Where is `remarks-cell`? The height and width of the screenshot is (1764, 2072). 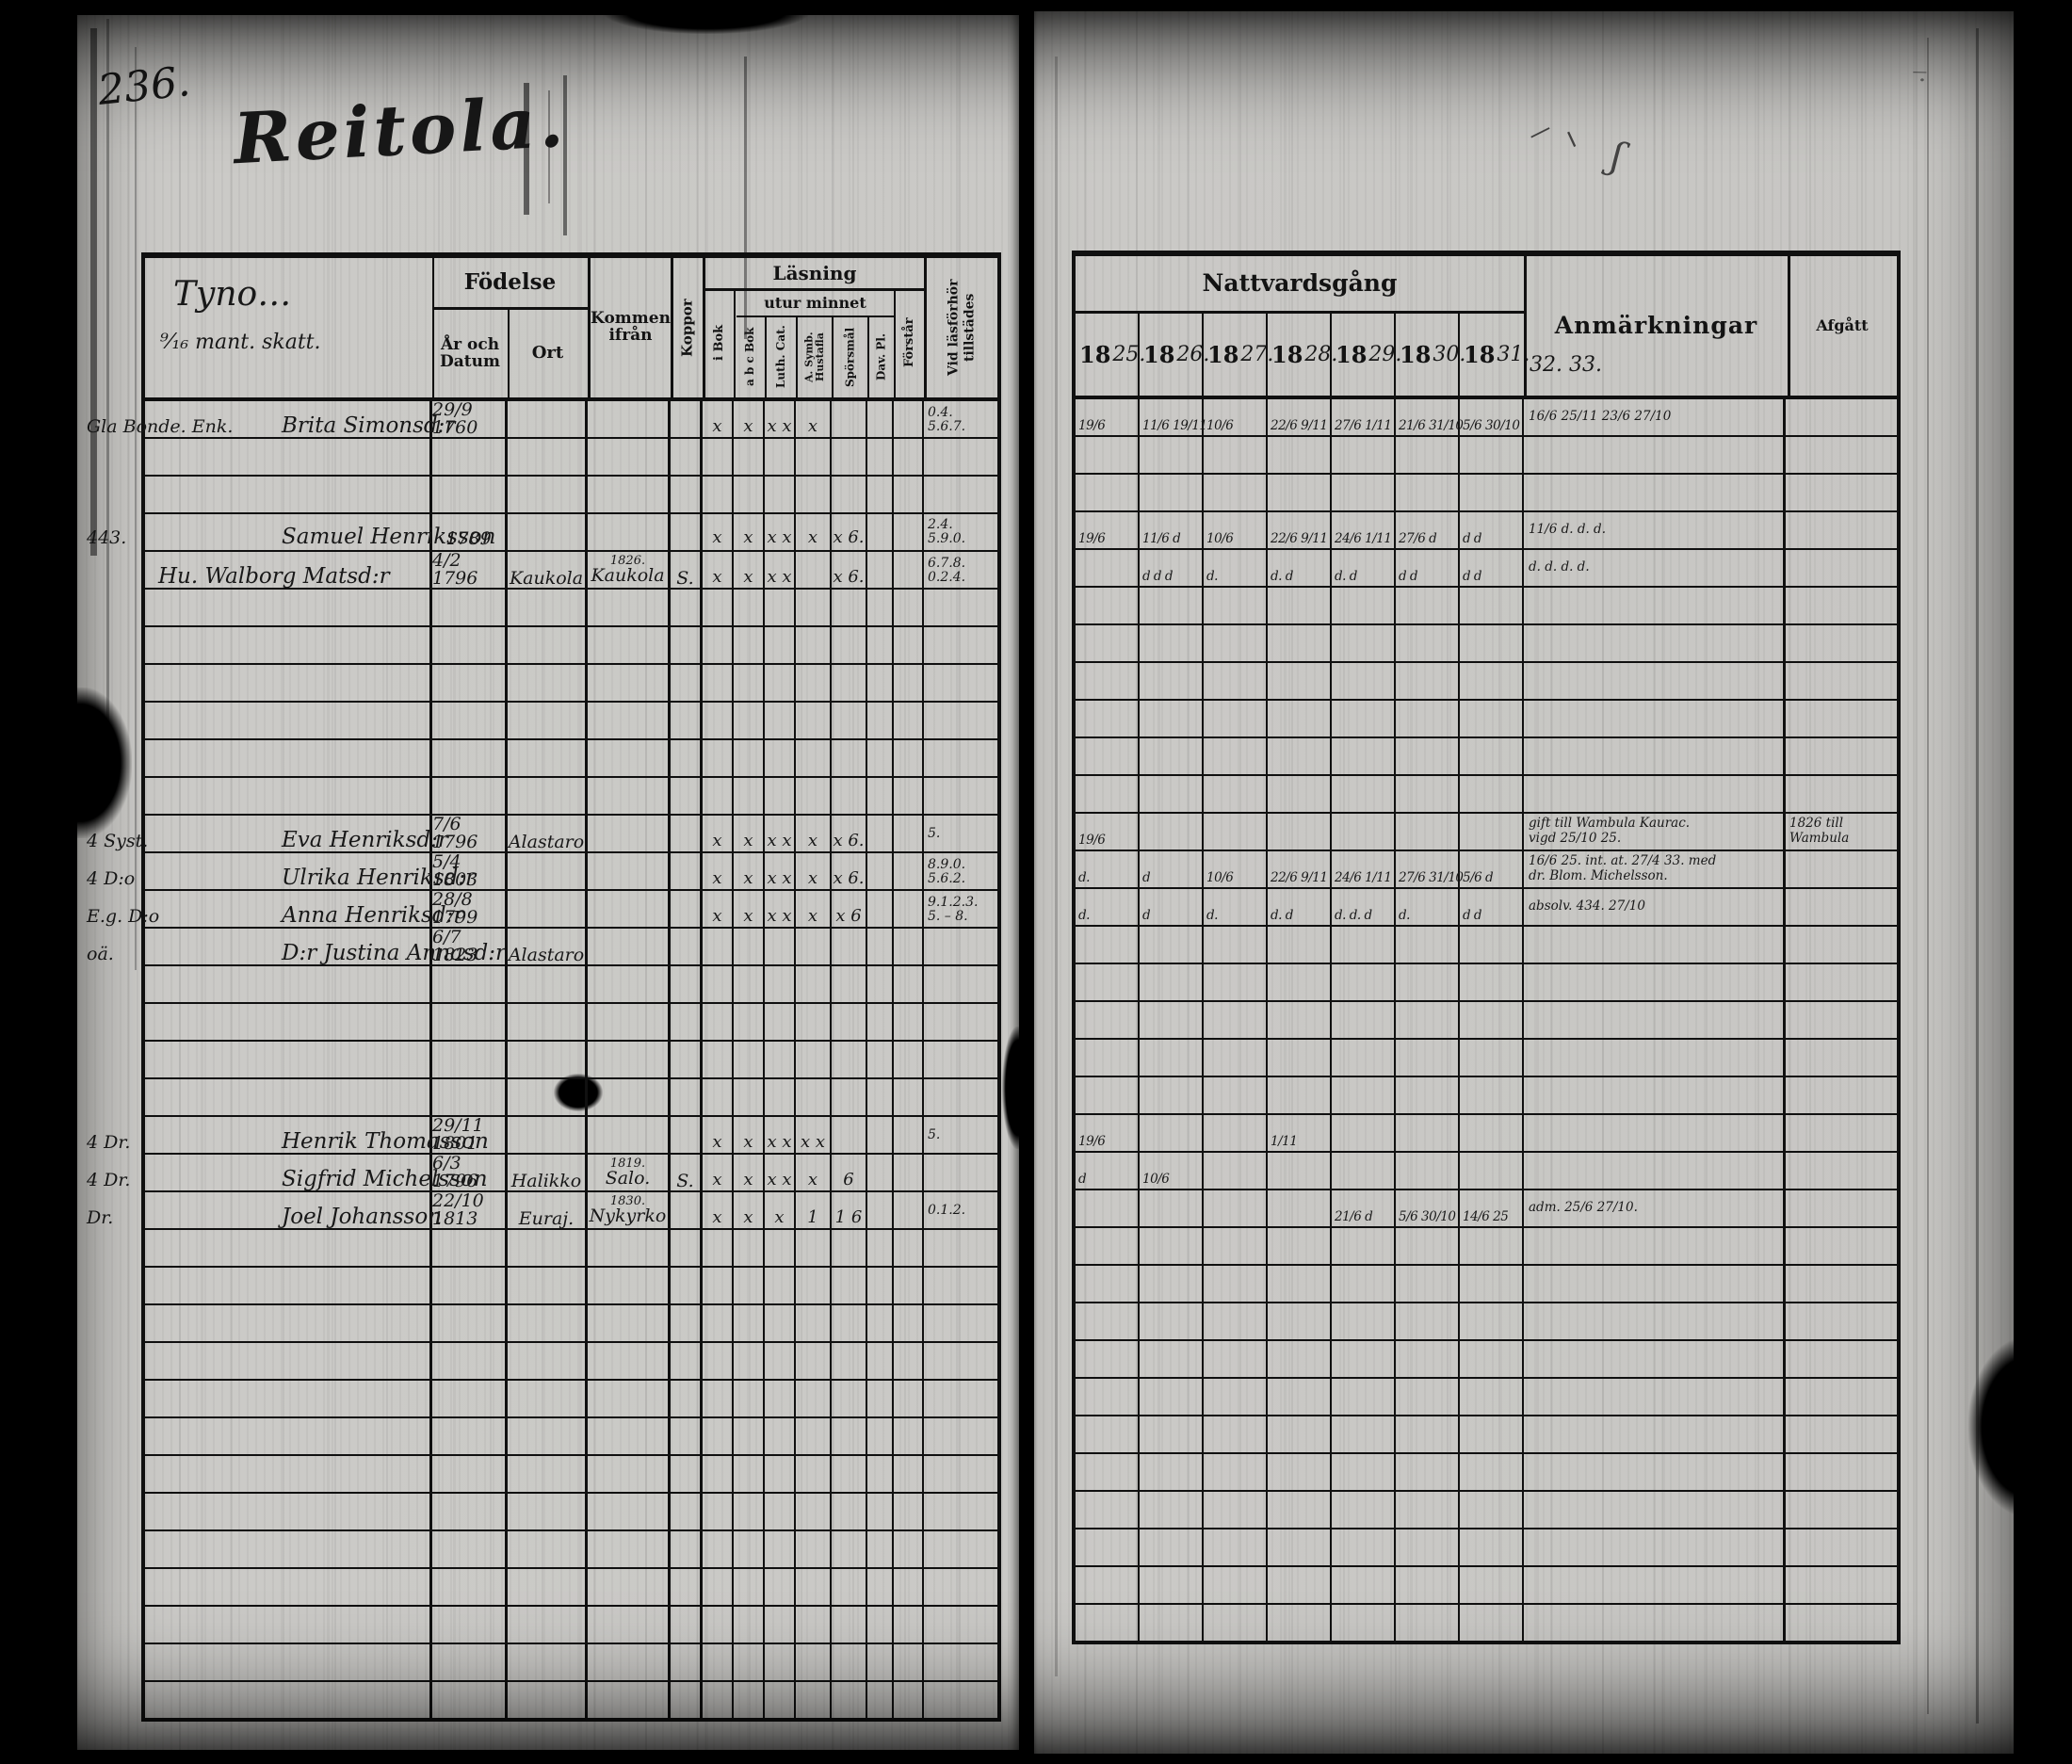
remarks-cell is located at coordinates (1655, 1133).